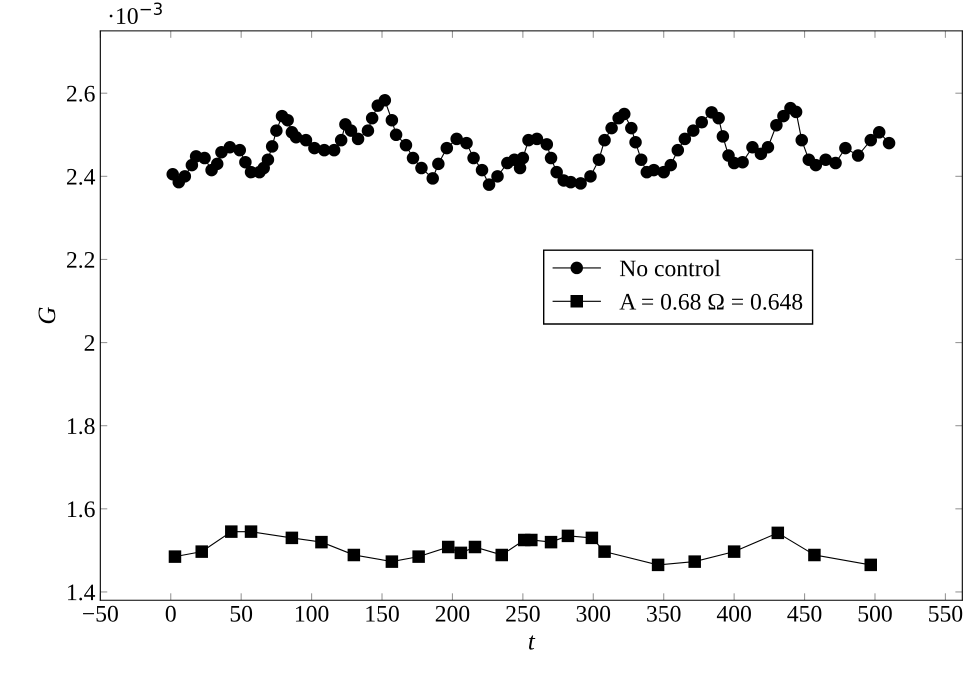 This screenshot has height=686, width=974. What do you see at coordinates (532, 642) in the screenshot?
I see `x-axis-title: t` at bounding box center [532, 642].